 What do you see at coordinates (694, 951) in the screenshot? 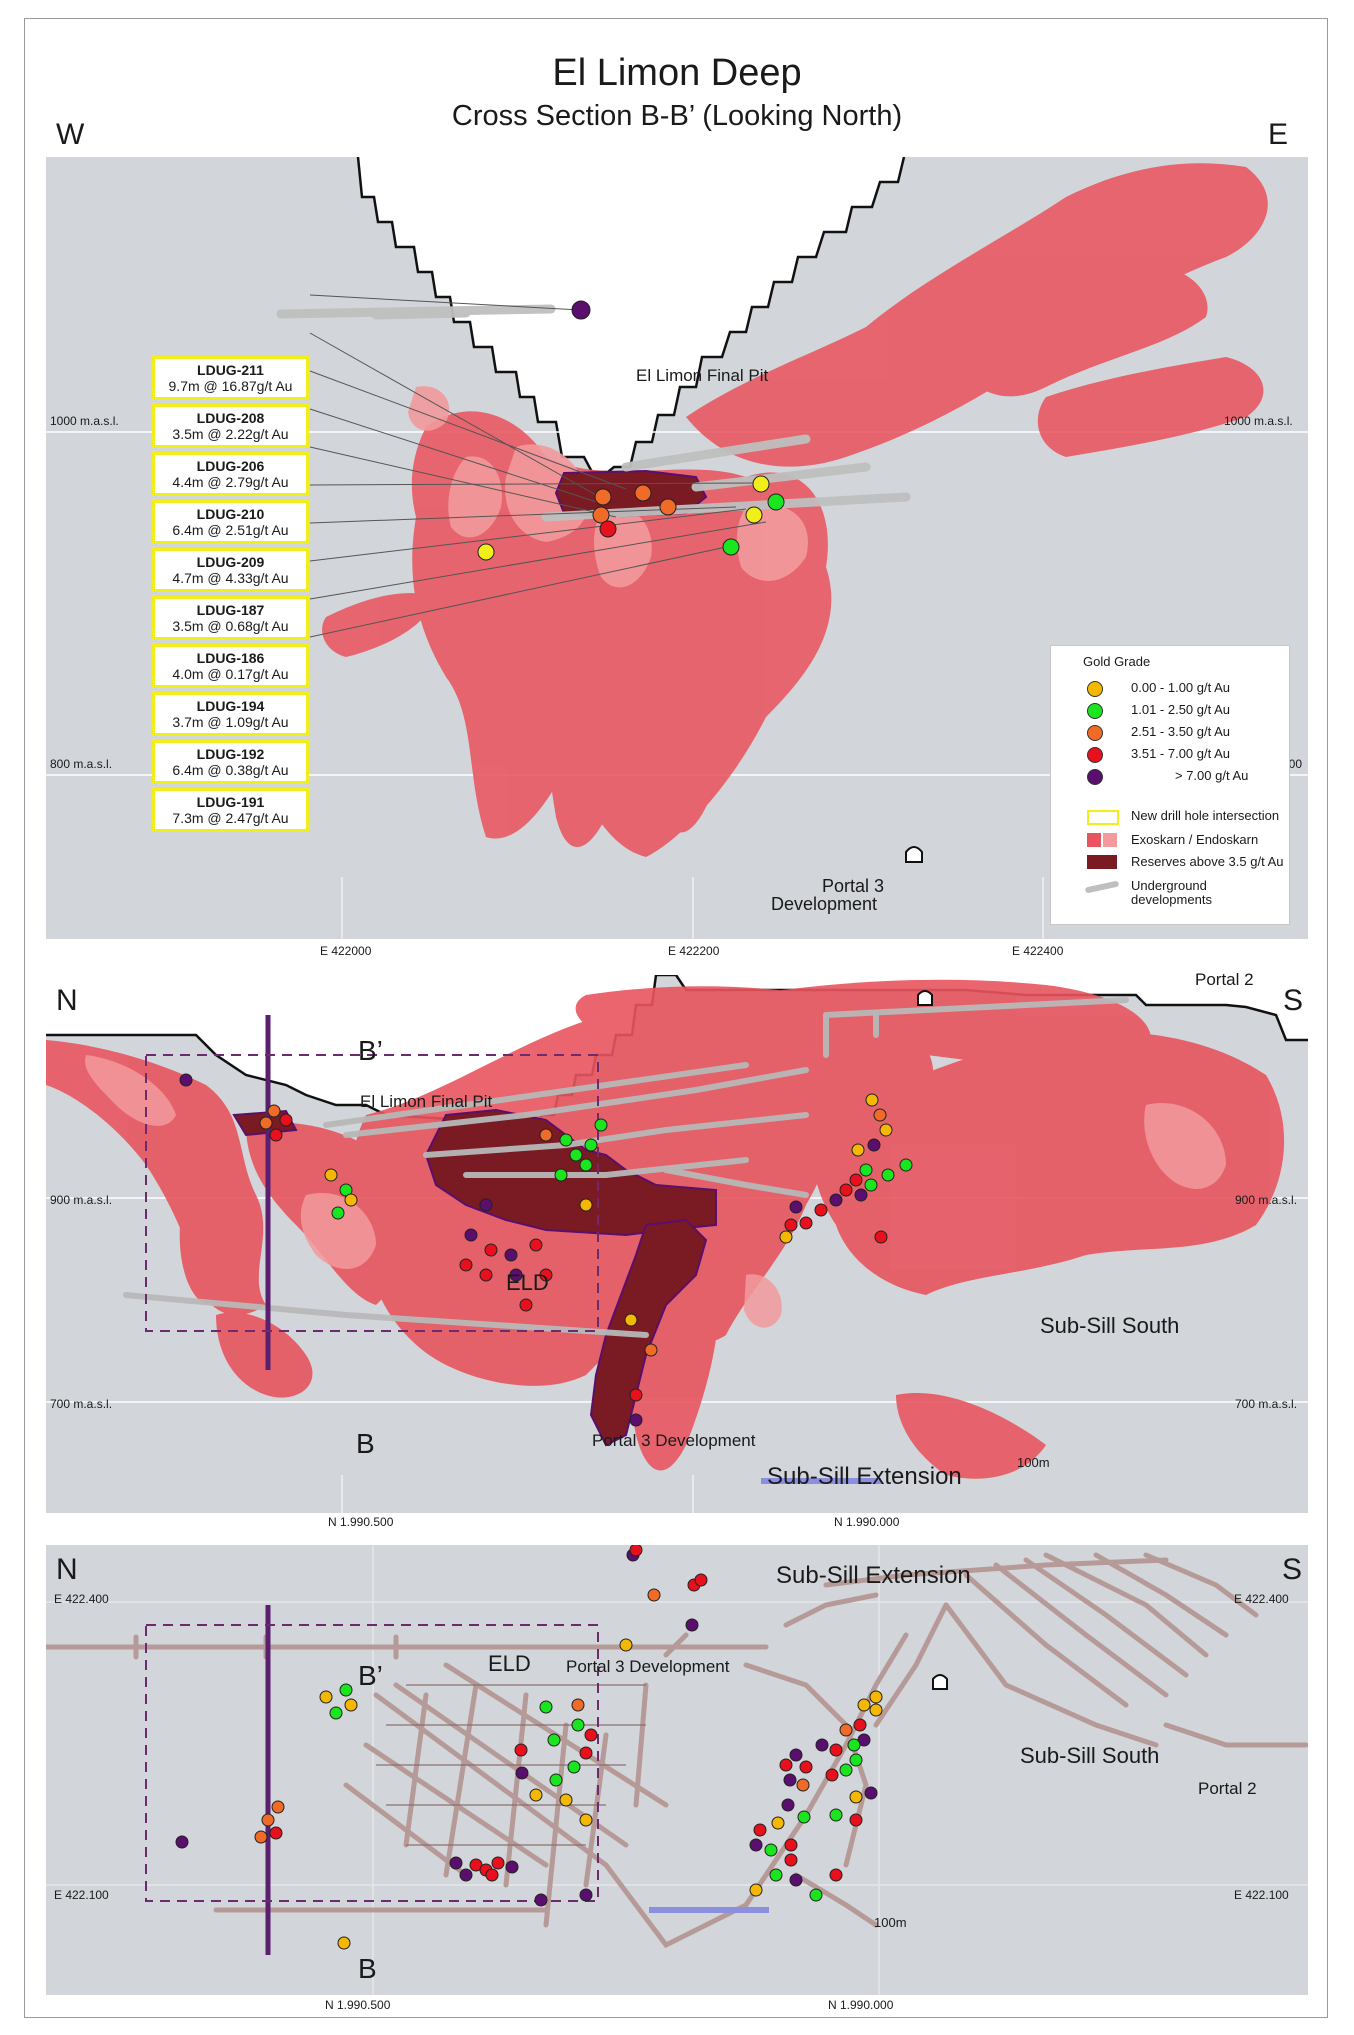
I see `easting-label: E 422200` at bounding box center [694, 951].